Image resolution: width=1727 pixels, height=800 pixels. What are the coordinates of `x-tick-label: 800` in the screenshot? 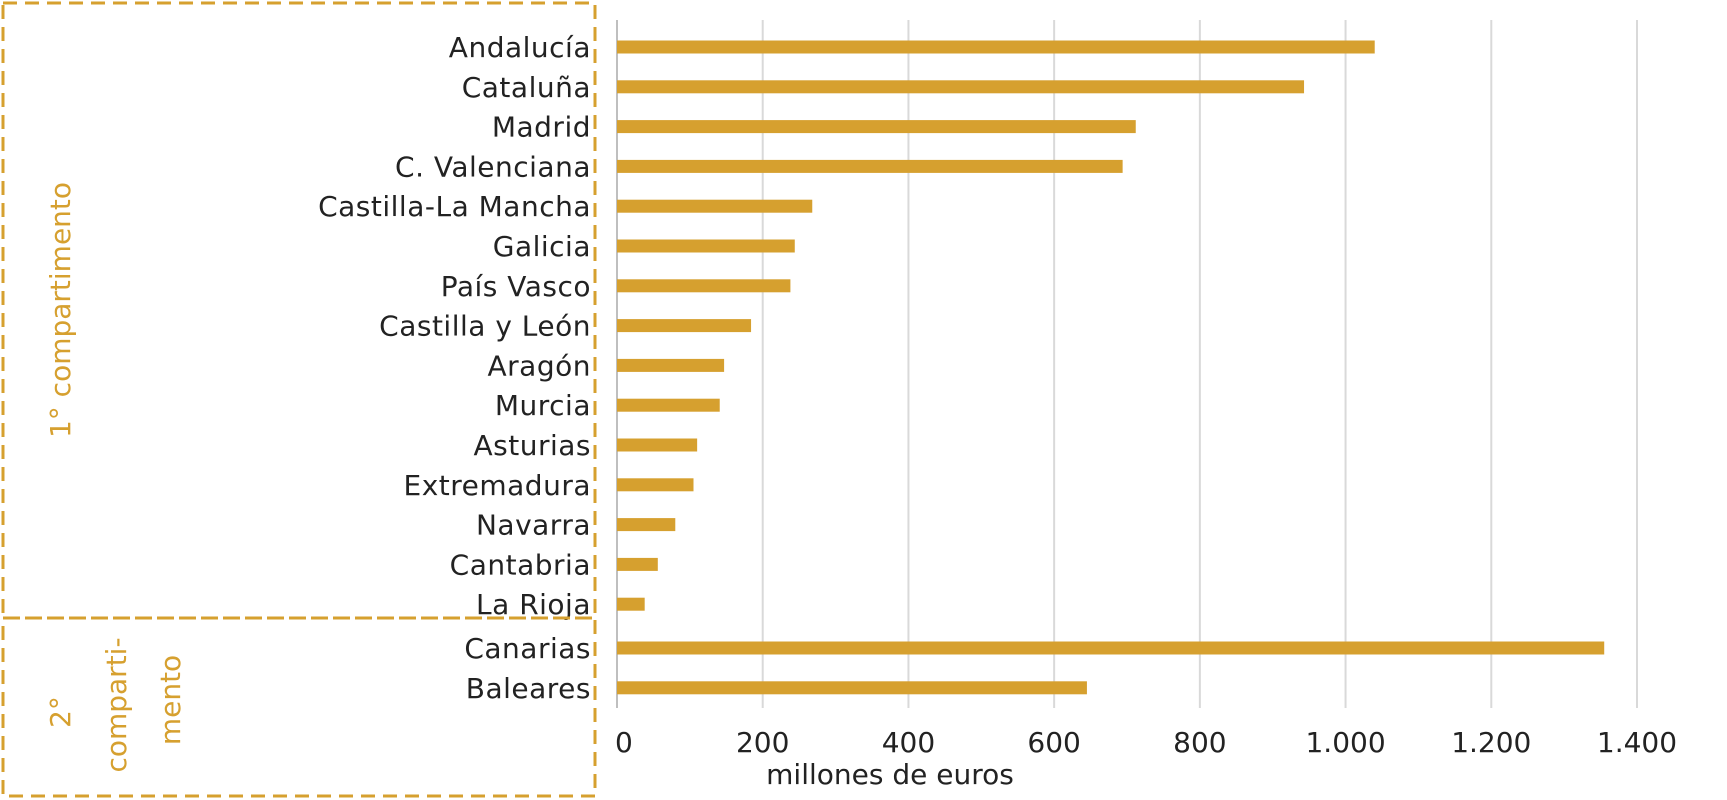 It's located at (1199, 742).